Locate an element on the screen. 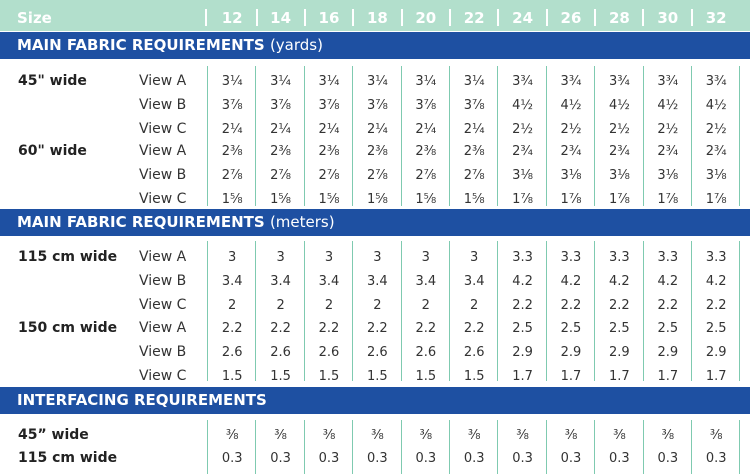 The height and width of the screenshot is (474, 750). group-label: 45" wide is located at coordinates (52, 81).